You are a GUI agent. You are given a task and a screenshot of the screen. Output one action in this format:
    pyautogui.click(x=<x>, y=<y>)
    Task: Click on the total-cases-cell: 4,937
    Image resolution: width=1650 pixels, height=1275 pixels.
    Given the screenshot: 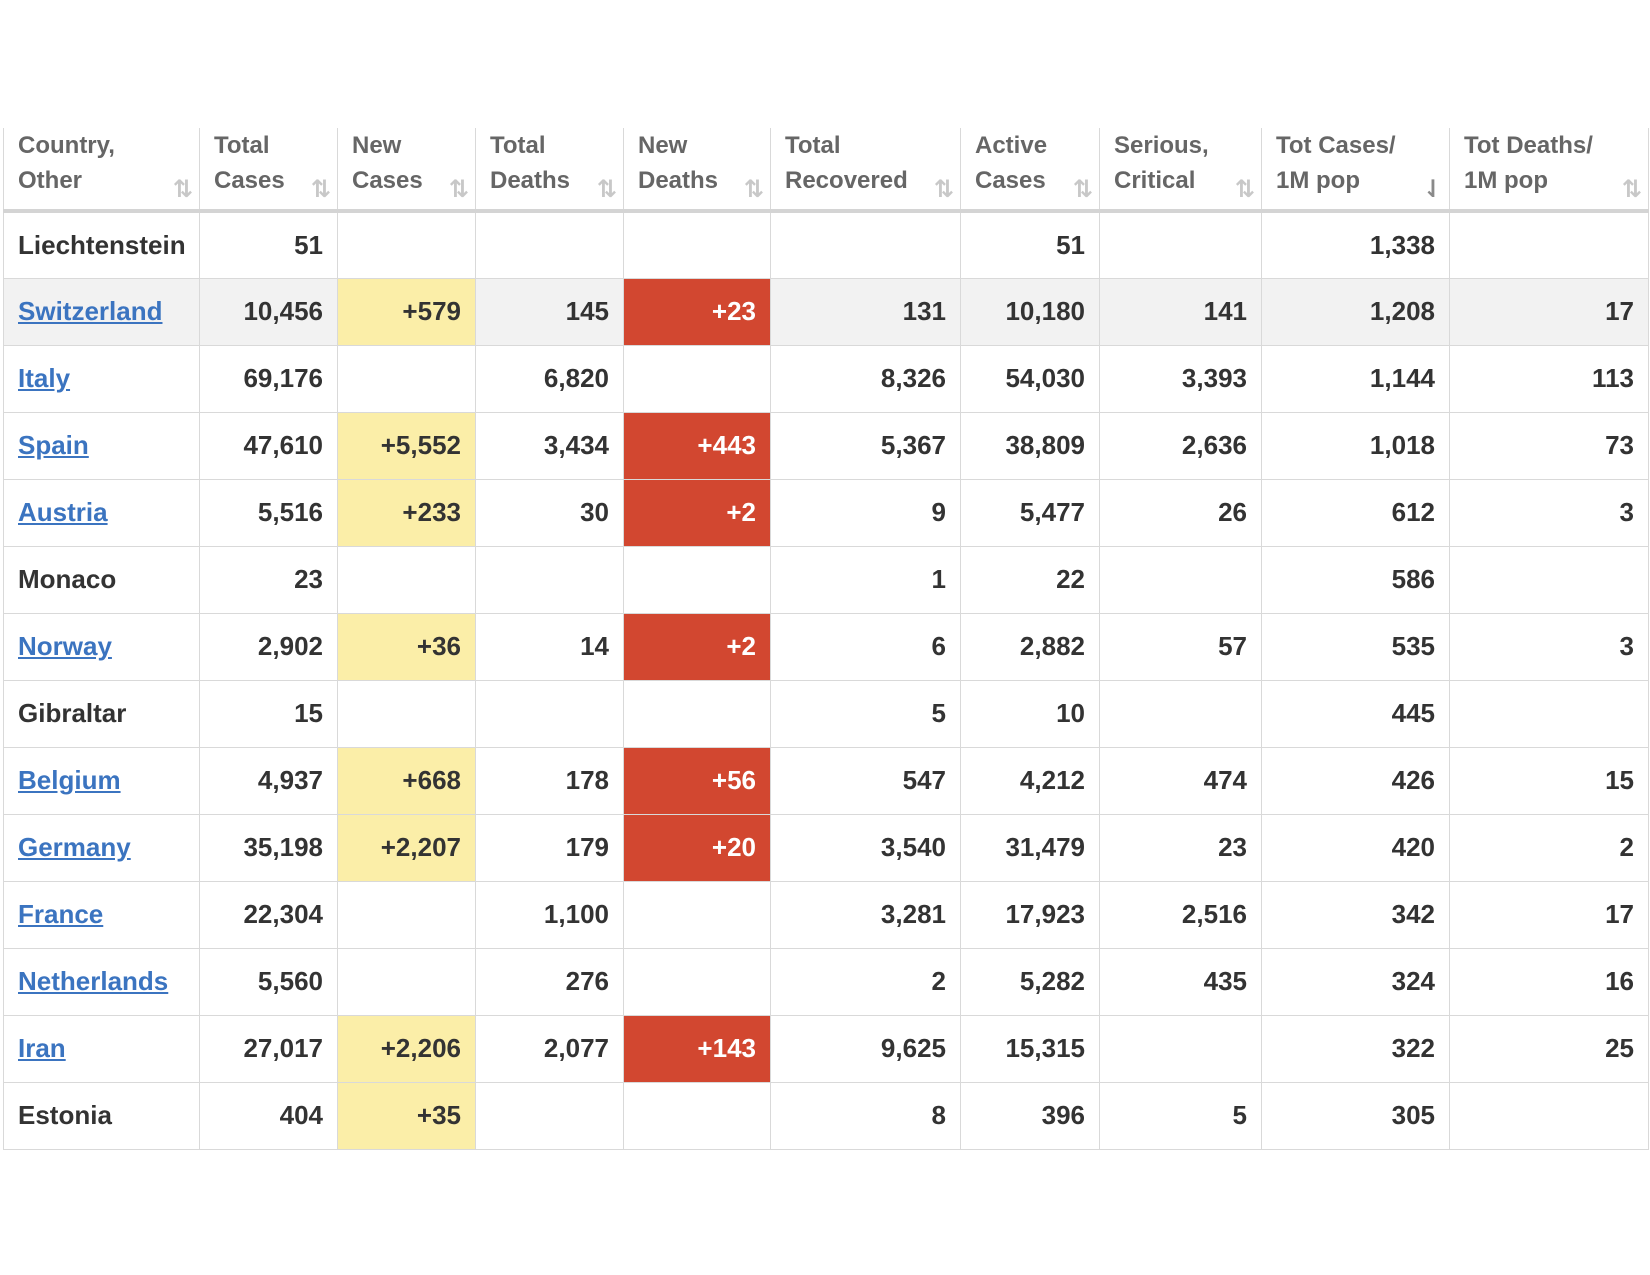 What is the action you would take?
    pyautogui.click(x=268, y=780)
    